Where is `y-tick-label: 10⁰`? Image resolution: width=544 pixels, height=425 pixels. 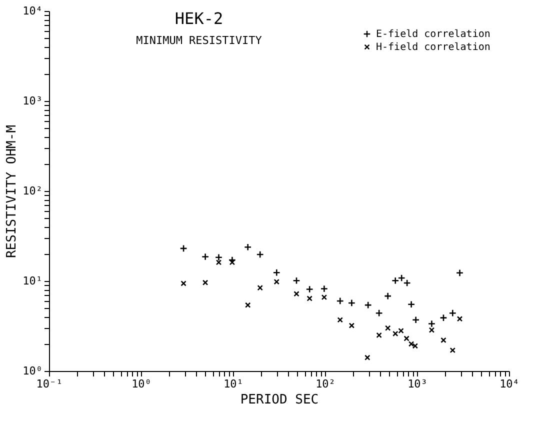 y-tick-label: 10⁰ is located at coordinates (32, 371).